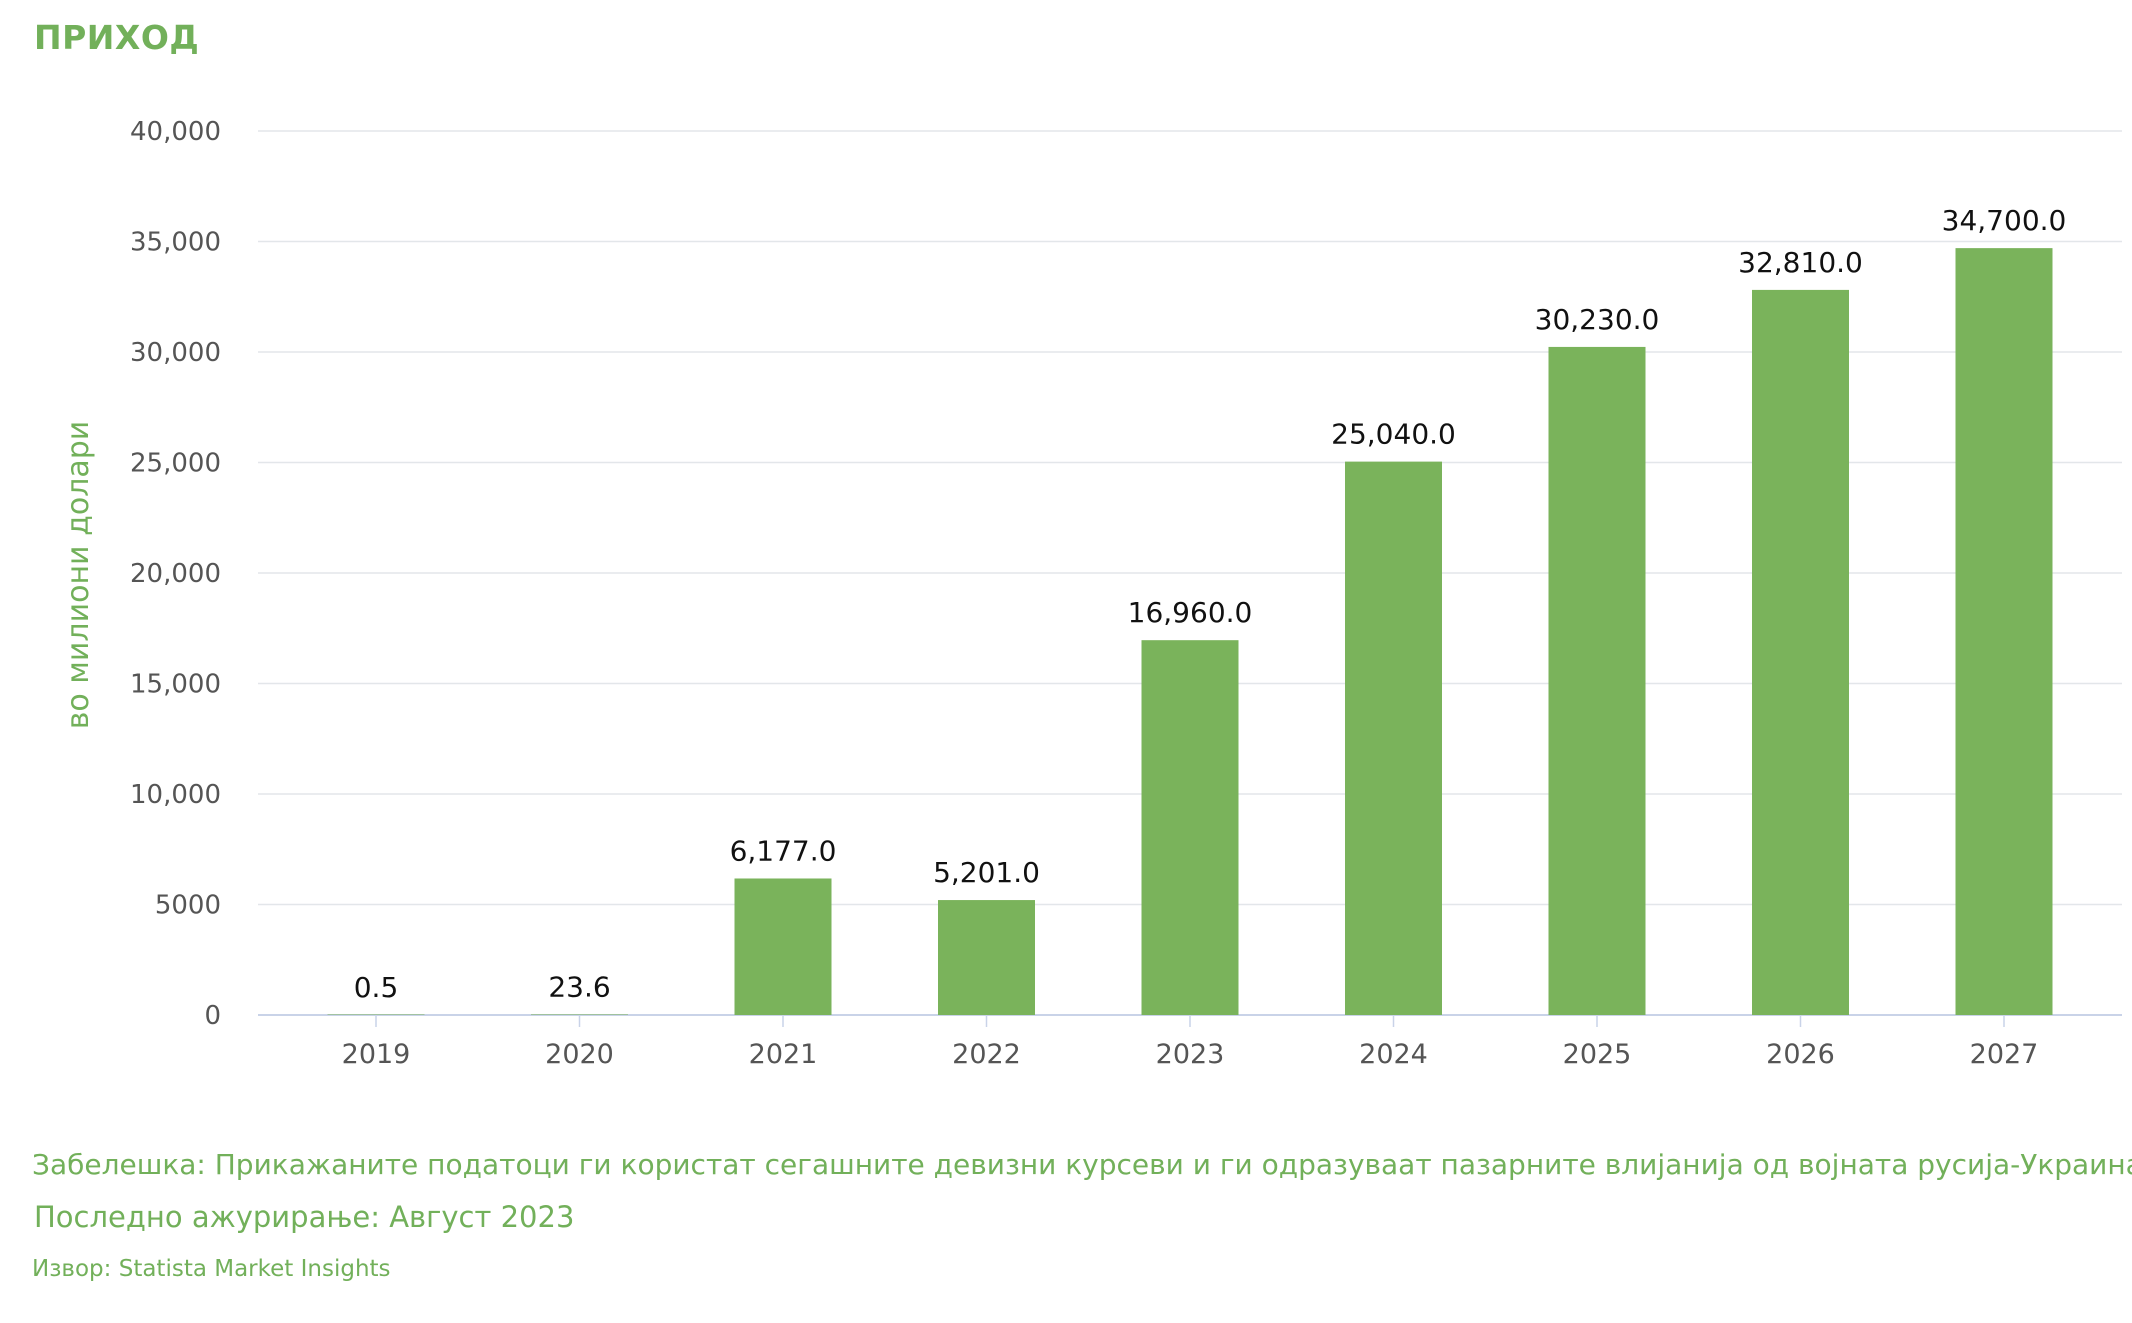 Image resolution: width=2132 pixels, height=1323 pixels. What do you see at coordinates (175, 685) in the screenshot?
I see `y-tick-label: 15,000` at bounding box center [175, 685].